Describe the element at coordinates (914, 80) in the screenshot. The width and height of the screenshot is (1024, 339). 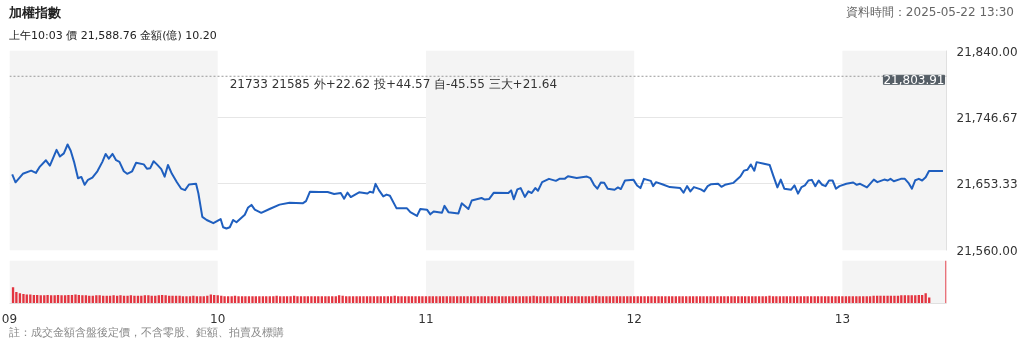
I see `ref-line-label: 21,803.91` at that location.